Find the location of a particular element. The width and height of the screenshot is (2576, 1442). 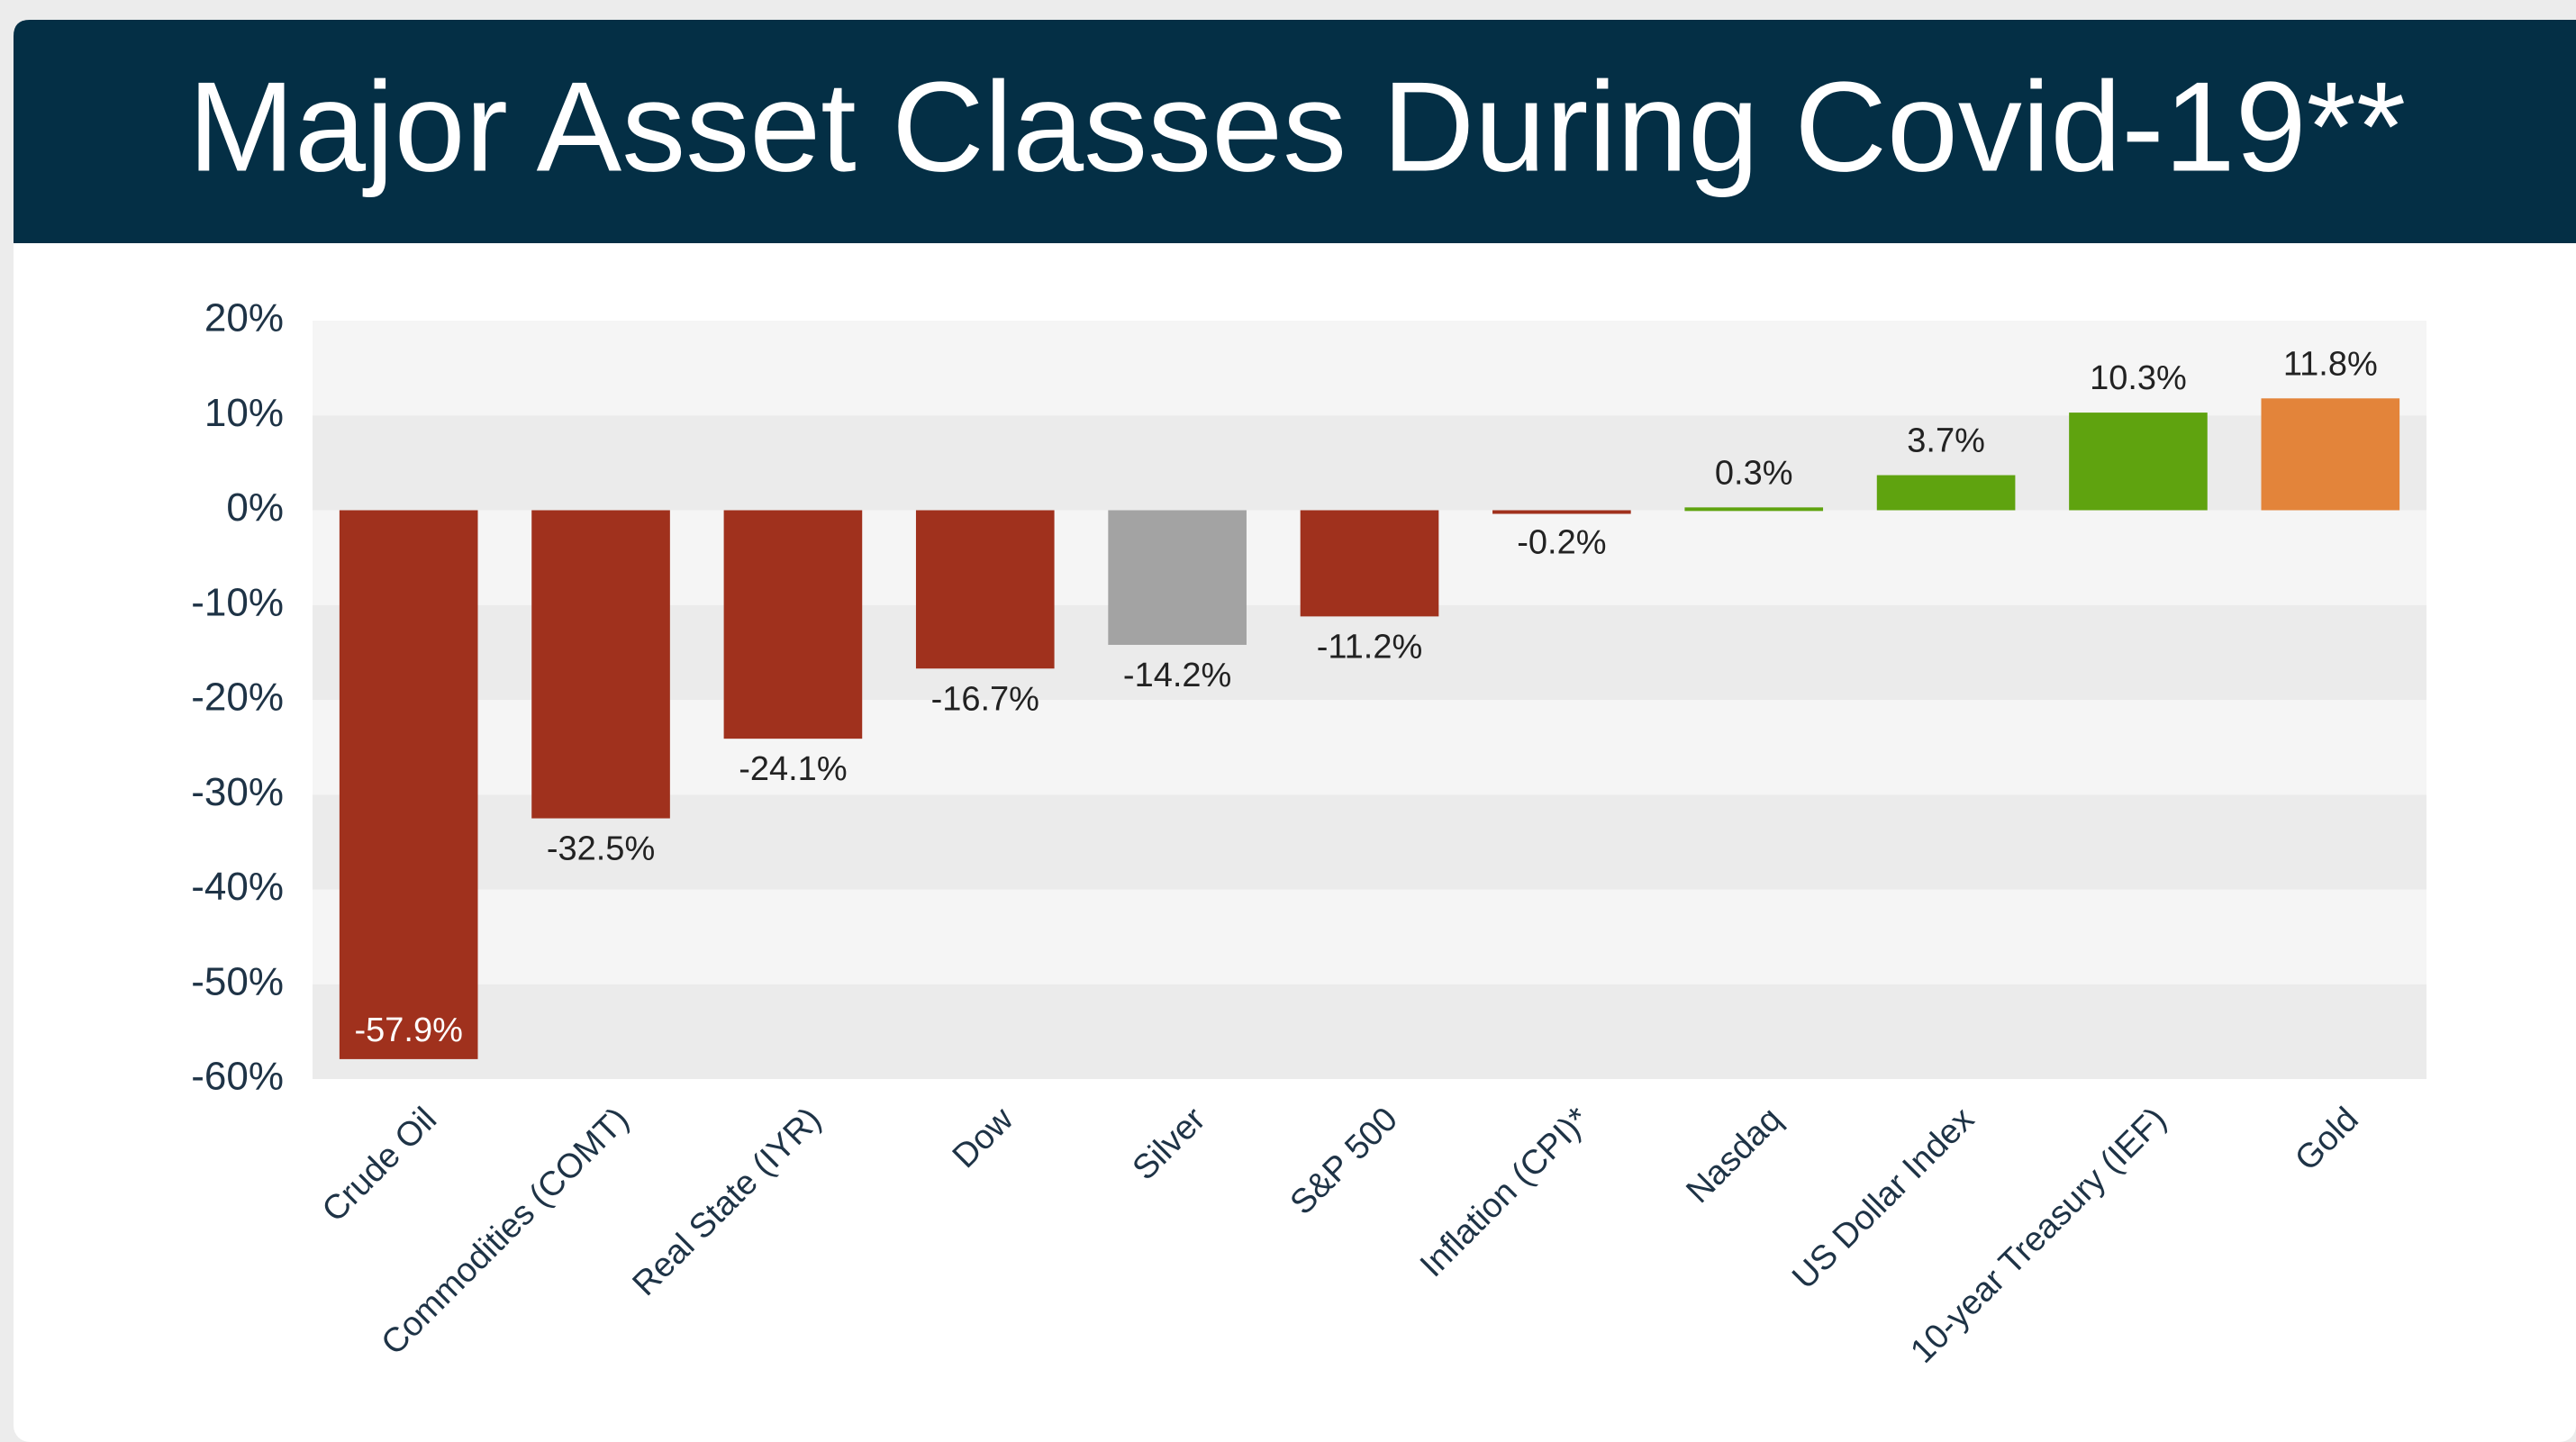

y-tick-label: -30% is located at coordinates (237, 792).